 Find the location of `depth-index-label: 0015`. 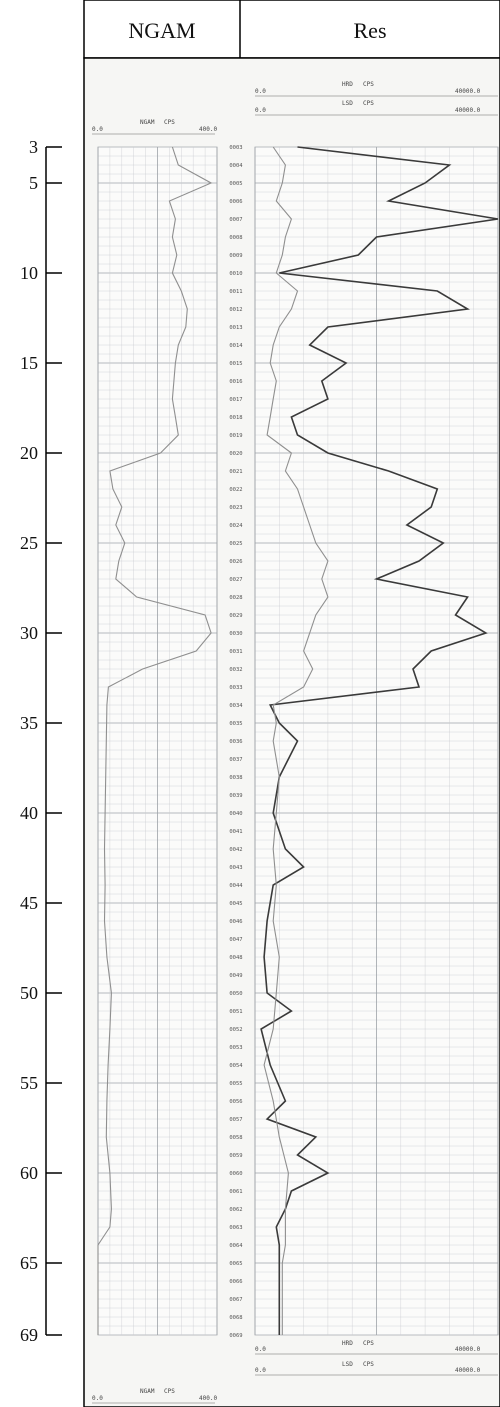

depth-index-label: 0015 is located at coordinates (235, 364).